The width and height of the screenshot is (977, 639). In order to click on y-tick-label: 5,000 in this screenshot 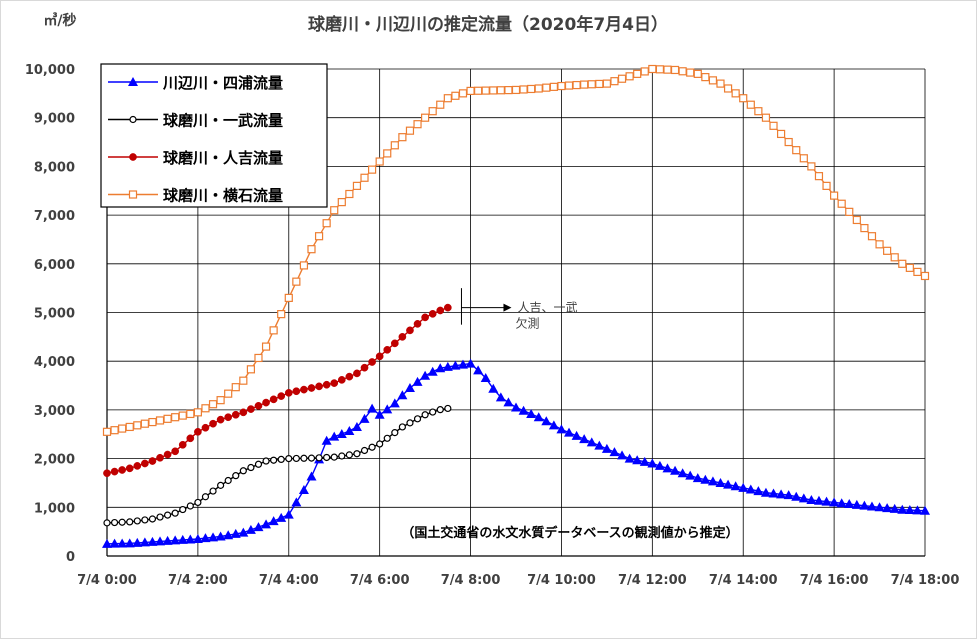, I will do `click(54, 314)`.